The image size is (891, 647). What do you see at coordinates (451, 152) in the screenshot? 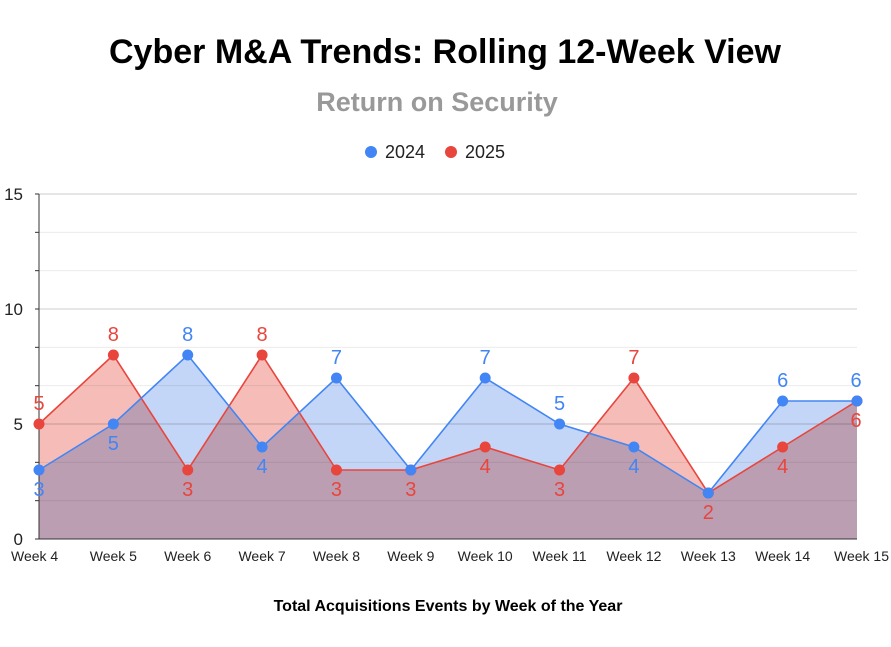
I see `legend-marker-2025` at bounding box center [451, 152].